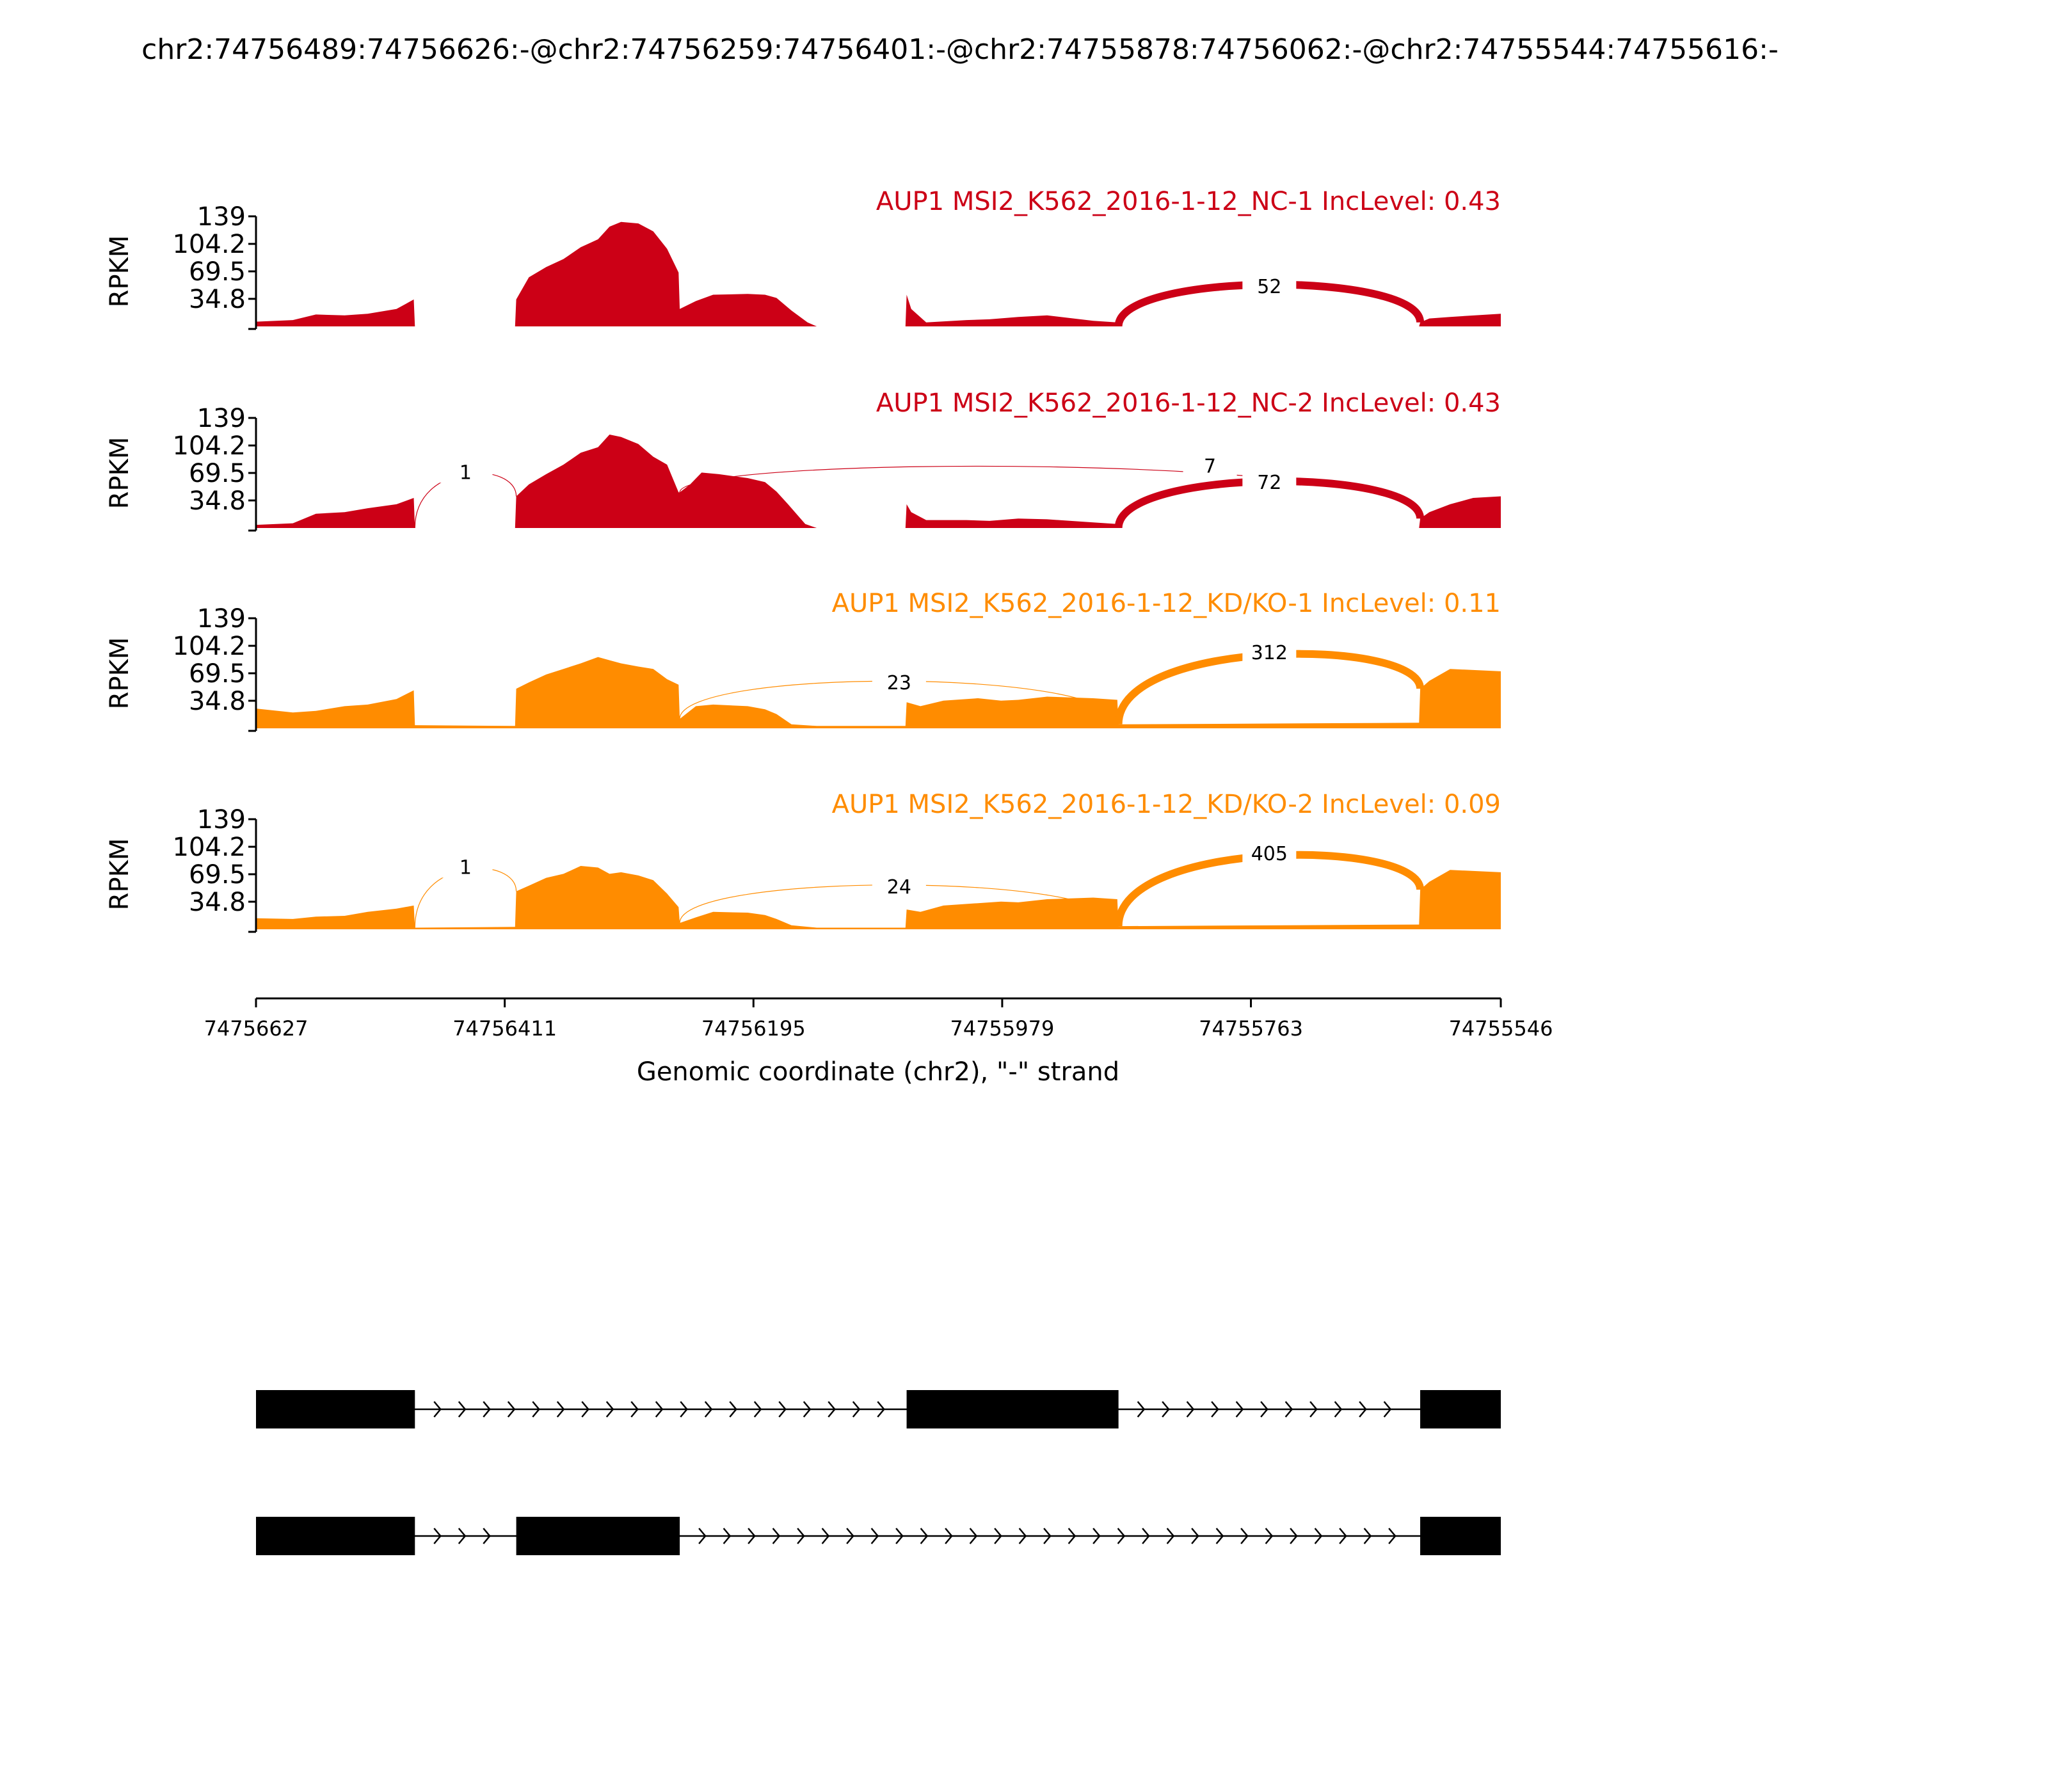  I want to click on x-tick-label: 74756195, so click(753, 1028).